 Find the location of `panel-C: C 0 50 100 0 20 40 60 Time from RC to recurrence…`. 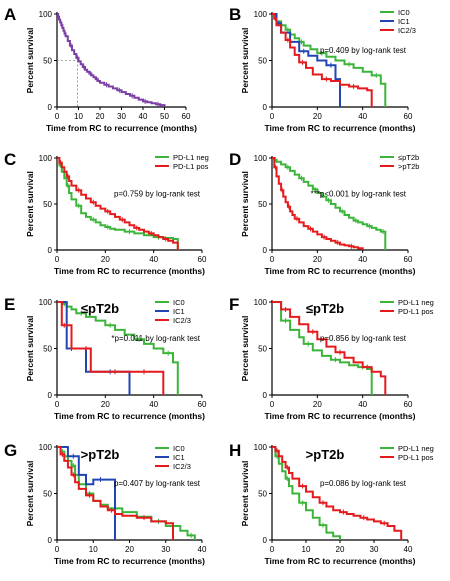

panel-C: C 0 50 100 0 20 40 60 Time from RC to recurrence… is located at coordinates (106, 213).